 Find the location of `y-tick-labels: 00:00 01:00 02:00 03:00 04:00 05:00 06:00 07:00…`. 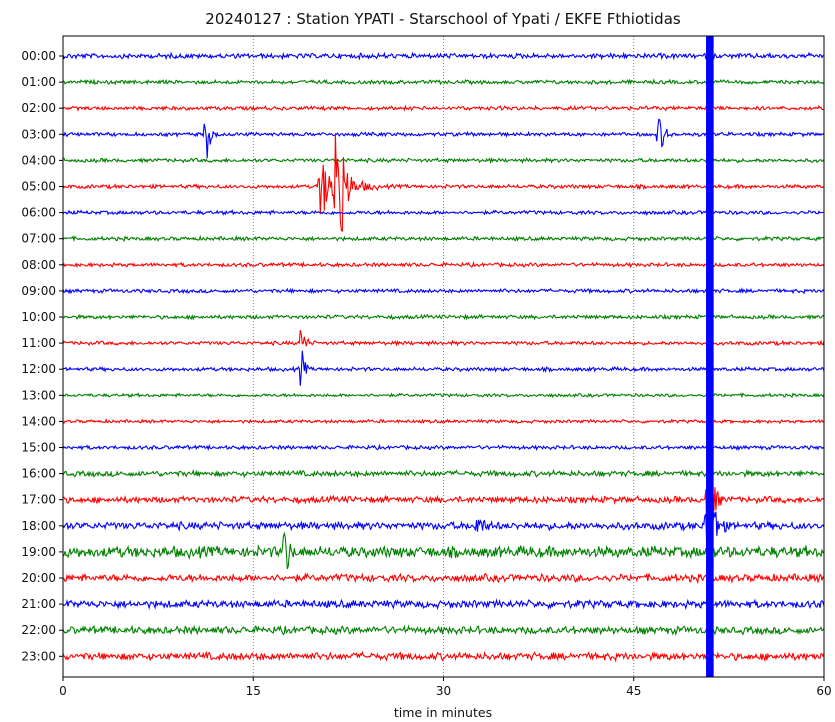

y-tick-labels: 00:00 01:00 02:00 03:00 04:00 05:00 06:00 07:00… is located at coordinates (42, 356).